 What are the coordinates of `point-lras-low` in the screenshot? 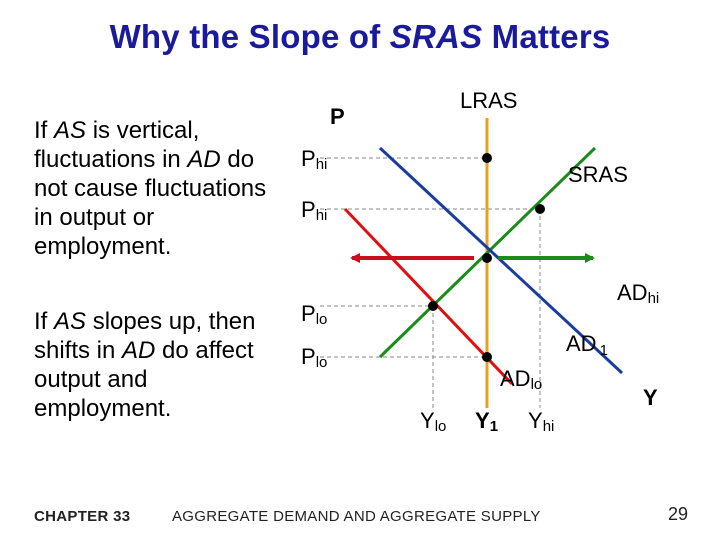 It's located at (487, 357).